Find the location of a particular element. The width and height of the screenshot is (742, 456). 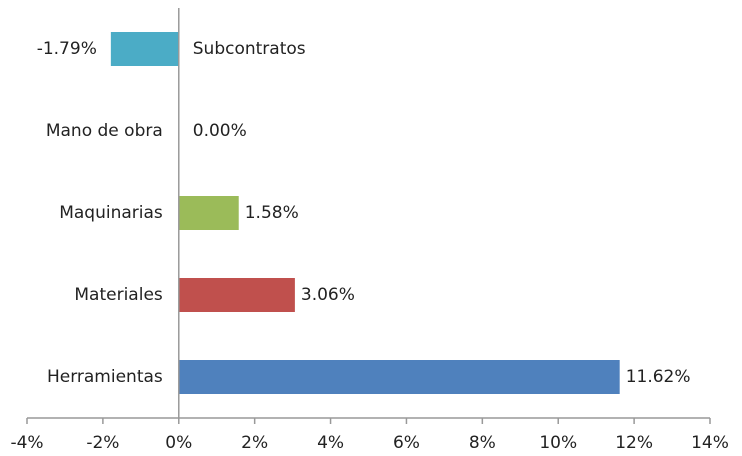

value-label: 1.58% is located at coordinates (272, 213).